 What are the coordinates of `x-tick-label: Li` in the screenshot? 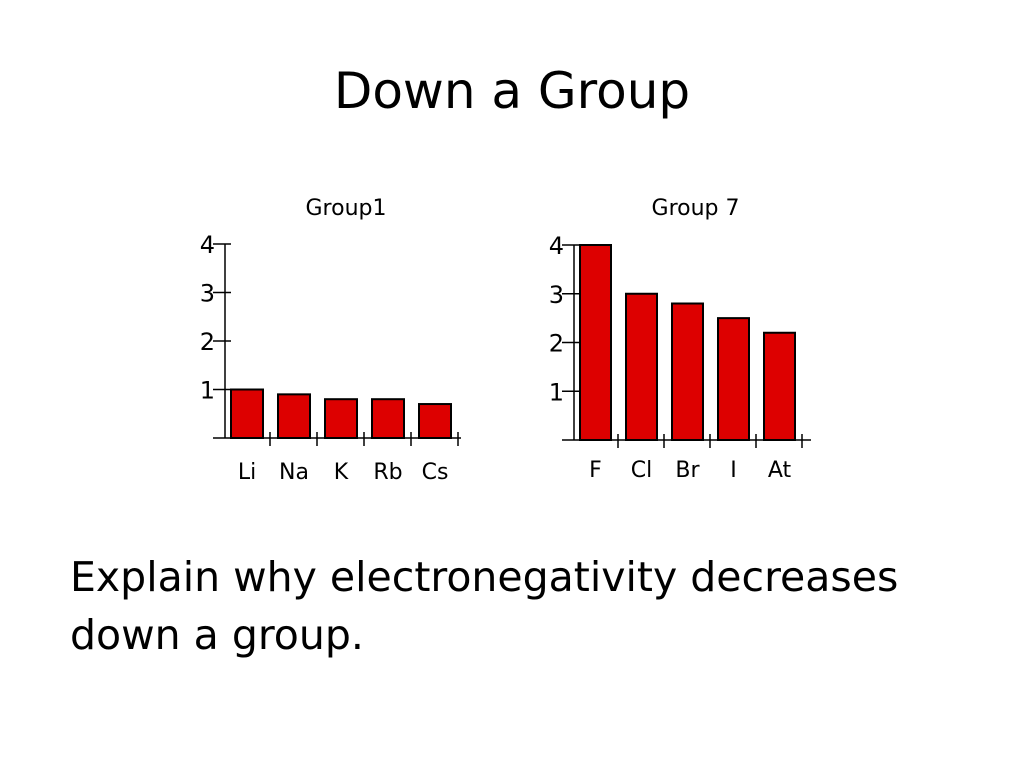 It's located at (247, 472).